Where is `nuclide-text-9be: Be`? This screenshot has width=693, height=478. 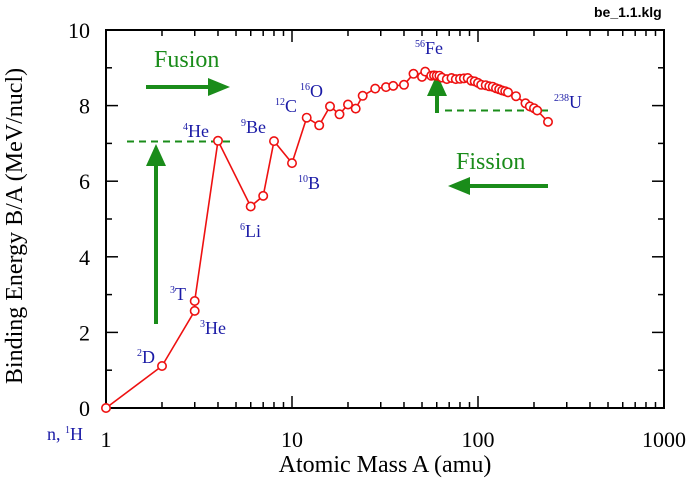 nuclide-text-9be: Be is located at coordinates (256, 127).